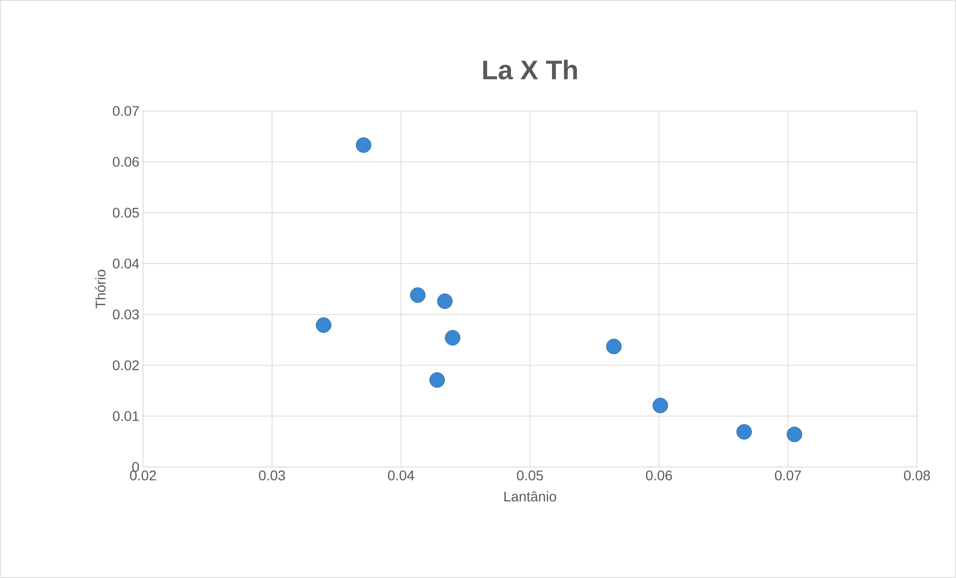 This screenshot has height=578, width=956. Describe the element at coordinates (100, 289) in the screenshot. I see `y-axis-title: Thório` at that location.